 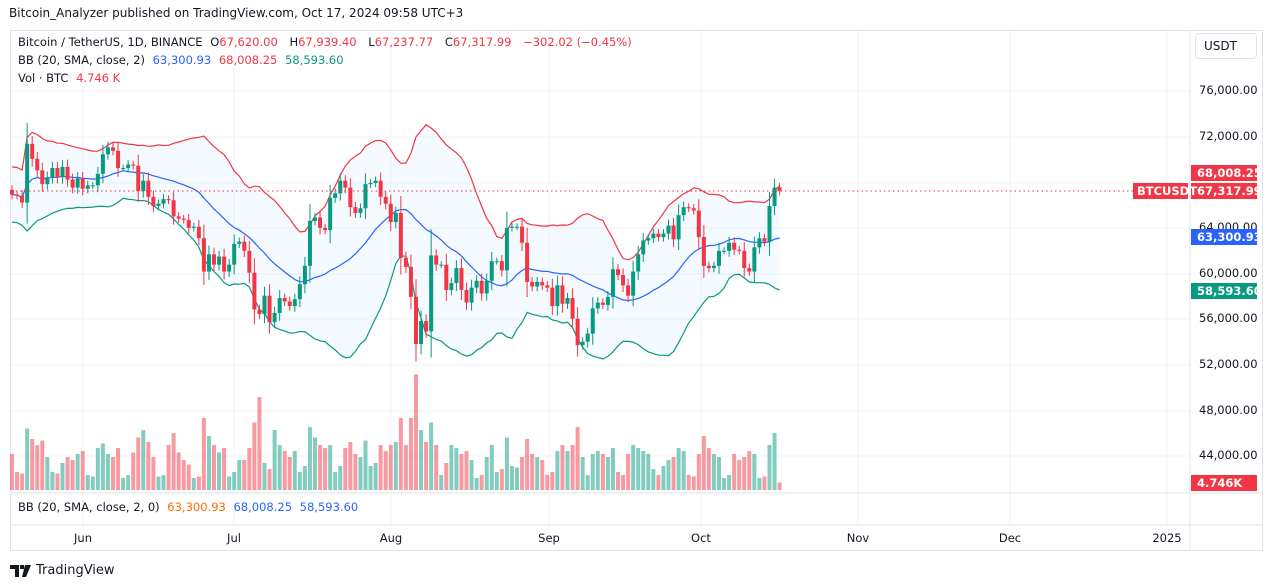 What do you see at coordinates (83, 538) in the screenshot?
I see `time-tick-label: Jun` at bounding box center [83, 538].